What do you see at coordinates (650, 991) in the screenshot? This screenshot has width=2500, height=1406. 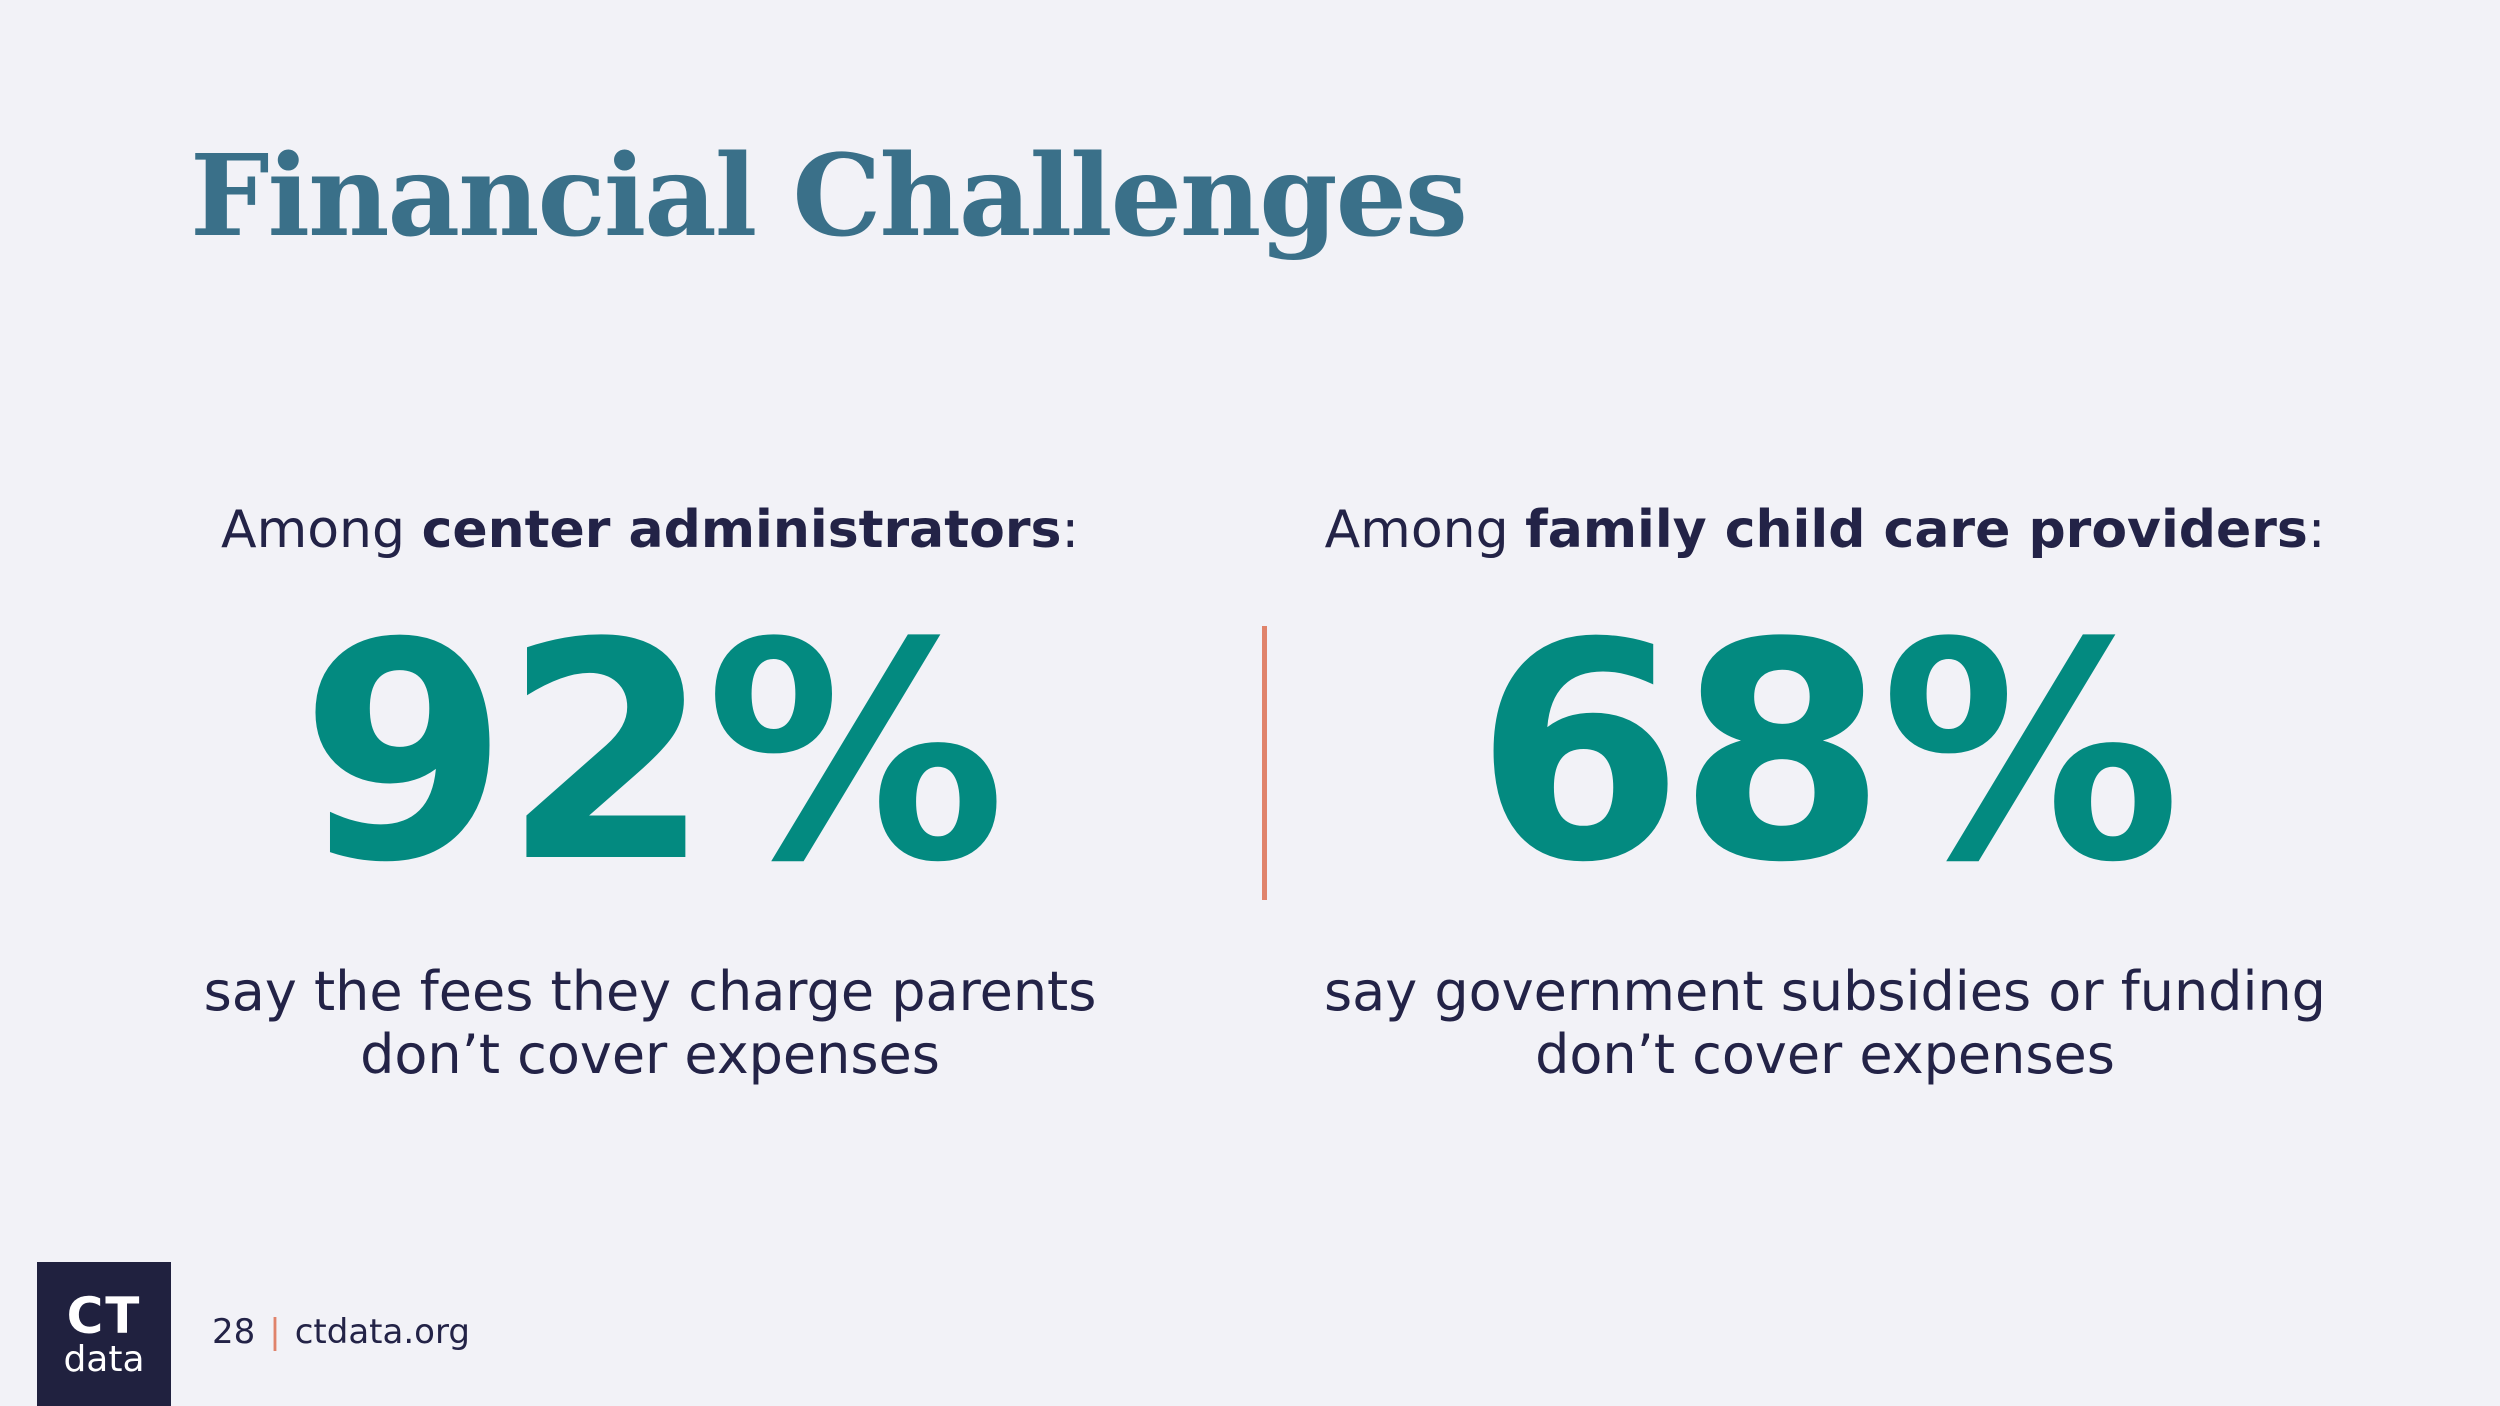 I see `stat-description-line-1: say the fees they charge parents` at bounding box center [650, 991].